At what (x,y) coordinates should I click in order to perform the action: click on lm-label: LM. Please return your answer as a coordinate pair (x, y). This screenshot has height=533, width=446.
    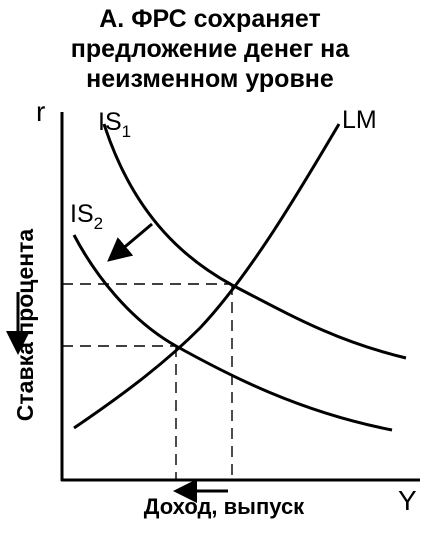
    Looking at the image, I should click on (359, 120).